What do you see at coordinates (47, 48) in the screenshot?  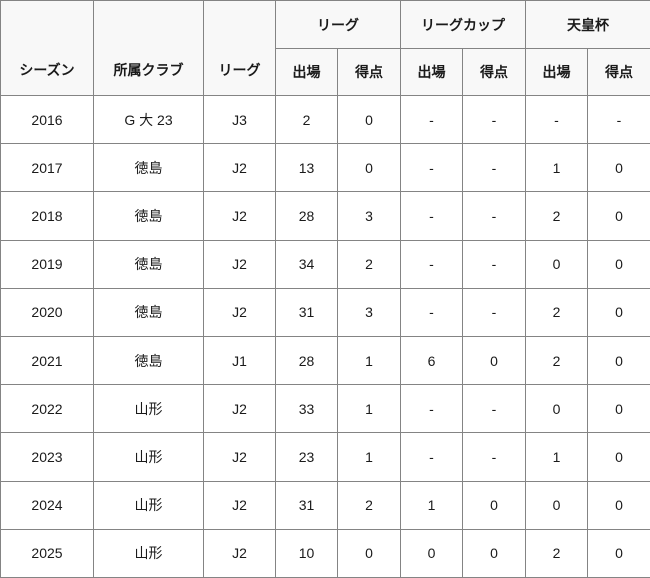 I see `header-season: シーズン` at bounding box center [47, 48].